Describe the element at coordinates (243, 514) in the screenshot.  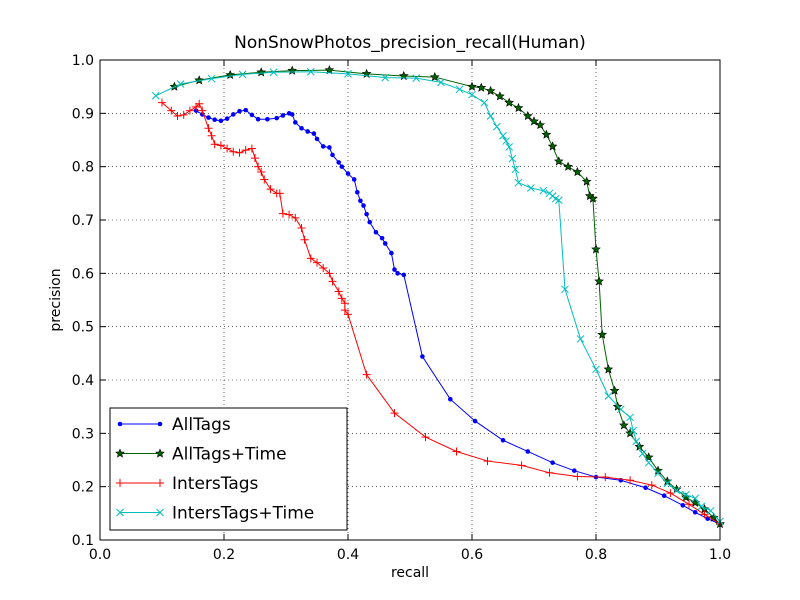
I see `legend-label: IntersTags+Time` at that location.